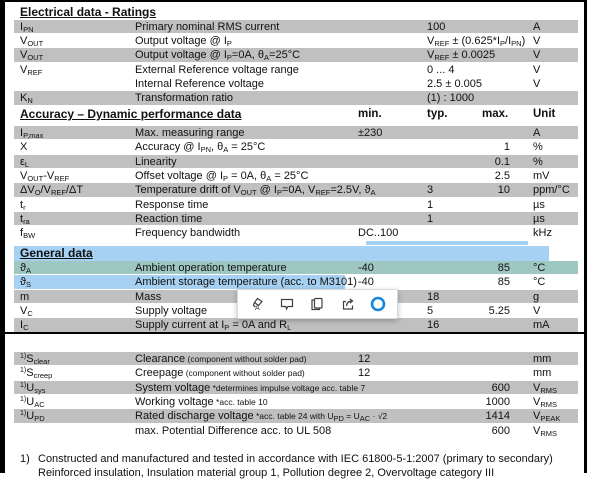 The image size is (600, 480). Describe the element at coordinates (257, 304) in the screenshot. I see `highlighter-icon: A` at that location.